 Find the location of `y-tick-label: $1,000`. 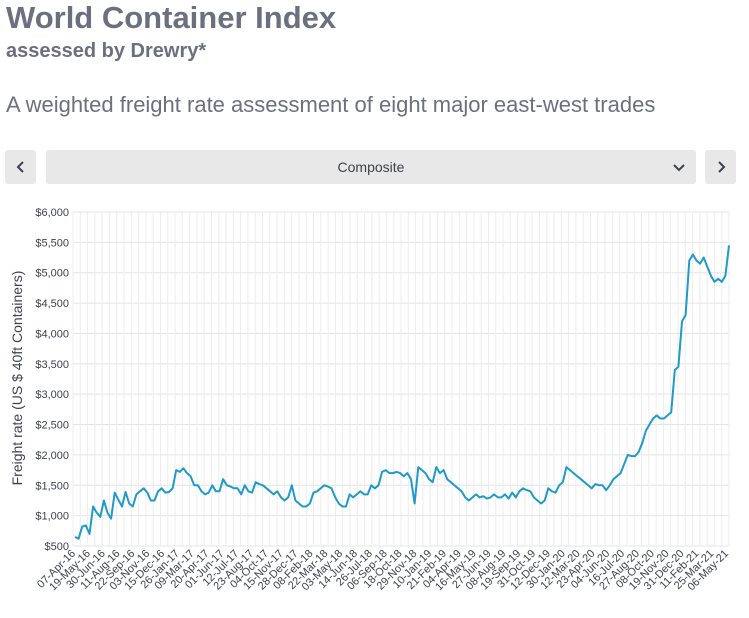

y-tick-label: $1,000 is located at coordinates (52, 517).